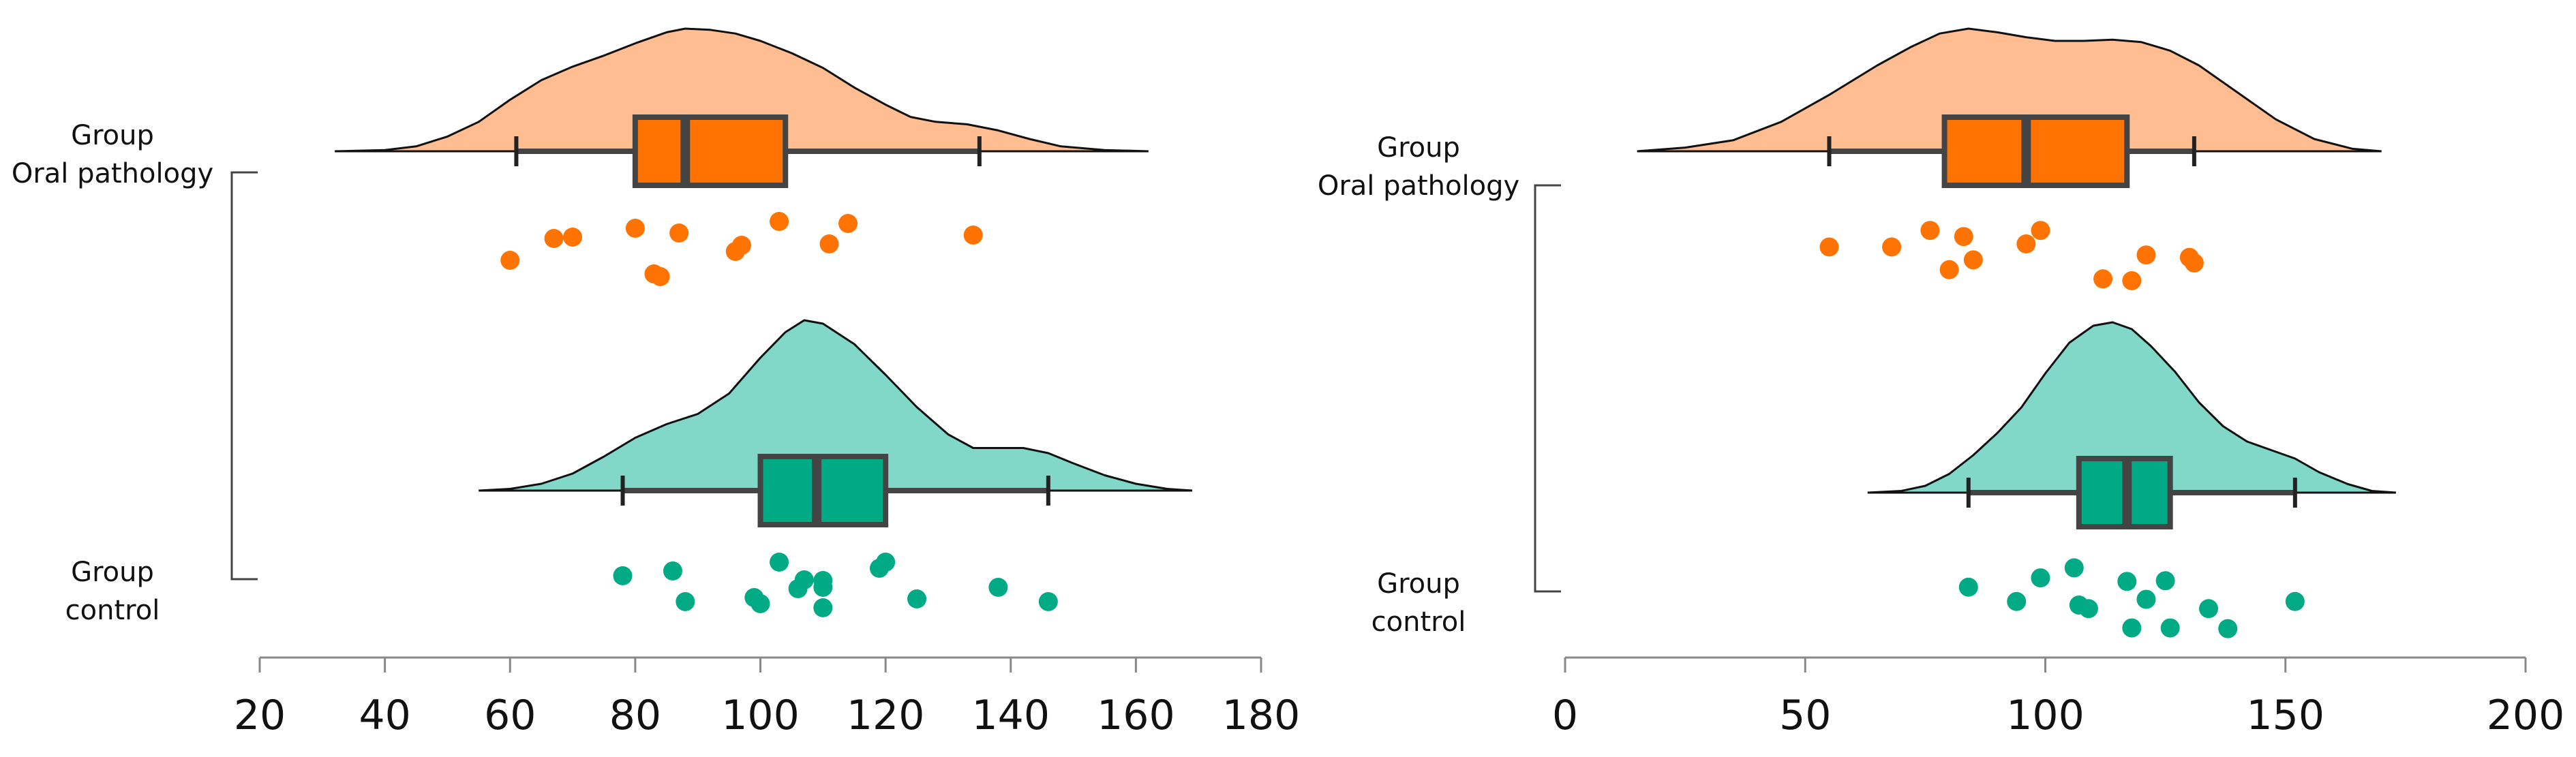  I want to click on x-tick-label: 60, so click(510, 715).